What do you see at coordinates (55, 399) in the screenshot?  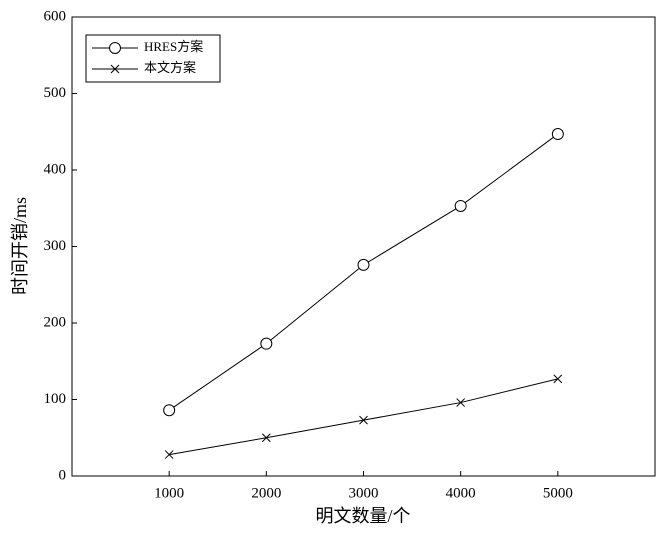 I see `y-tick-label: 100` at bounding box center [55, 399].